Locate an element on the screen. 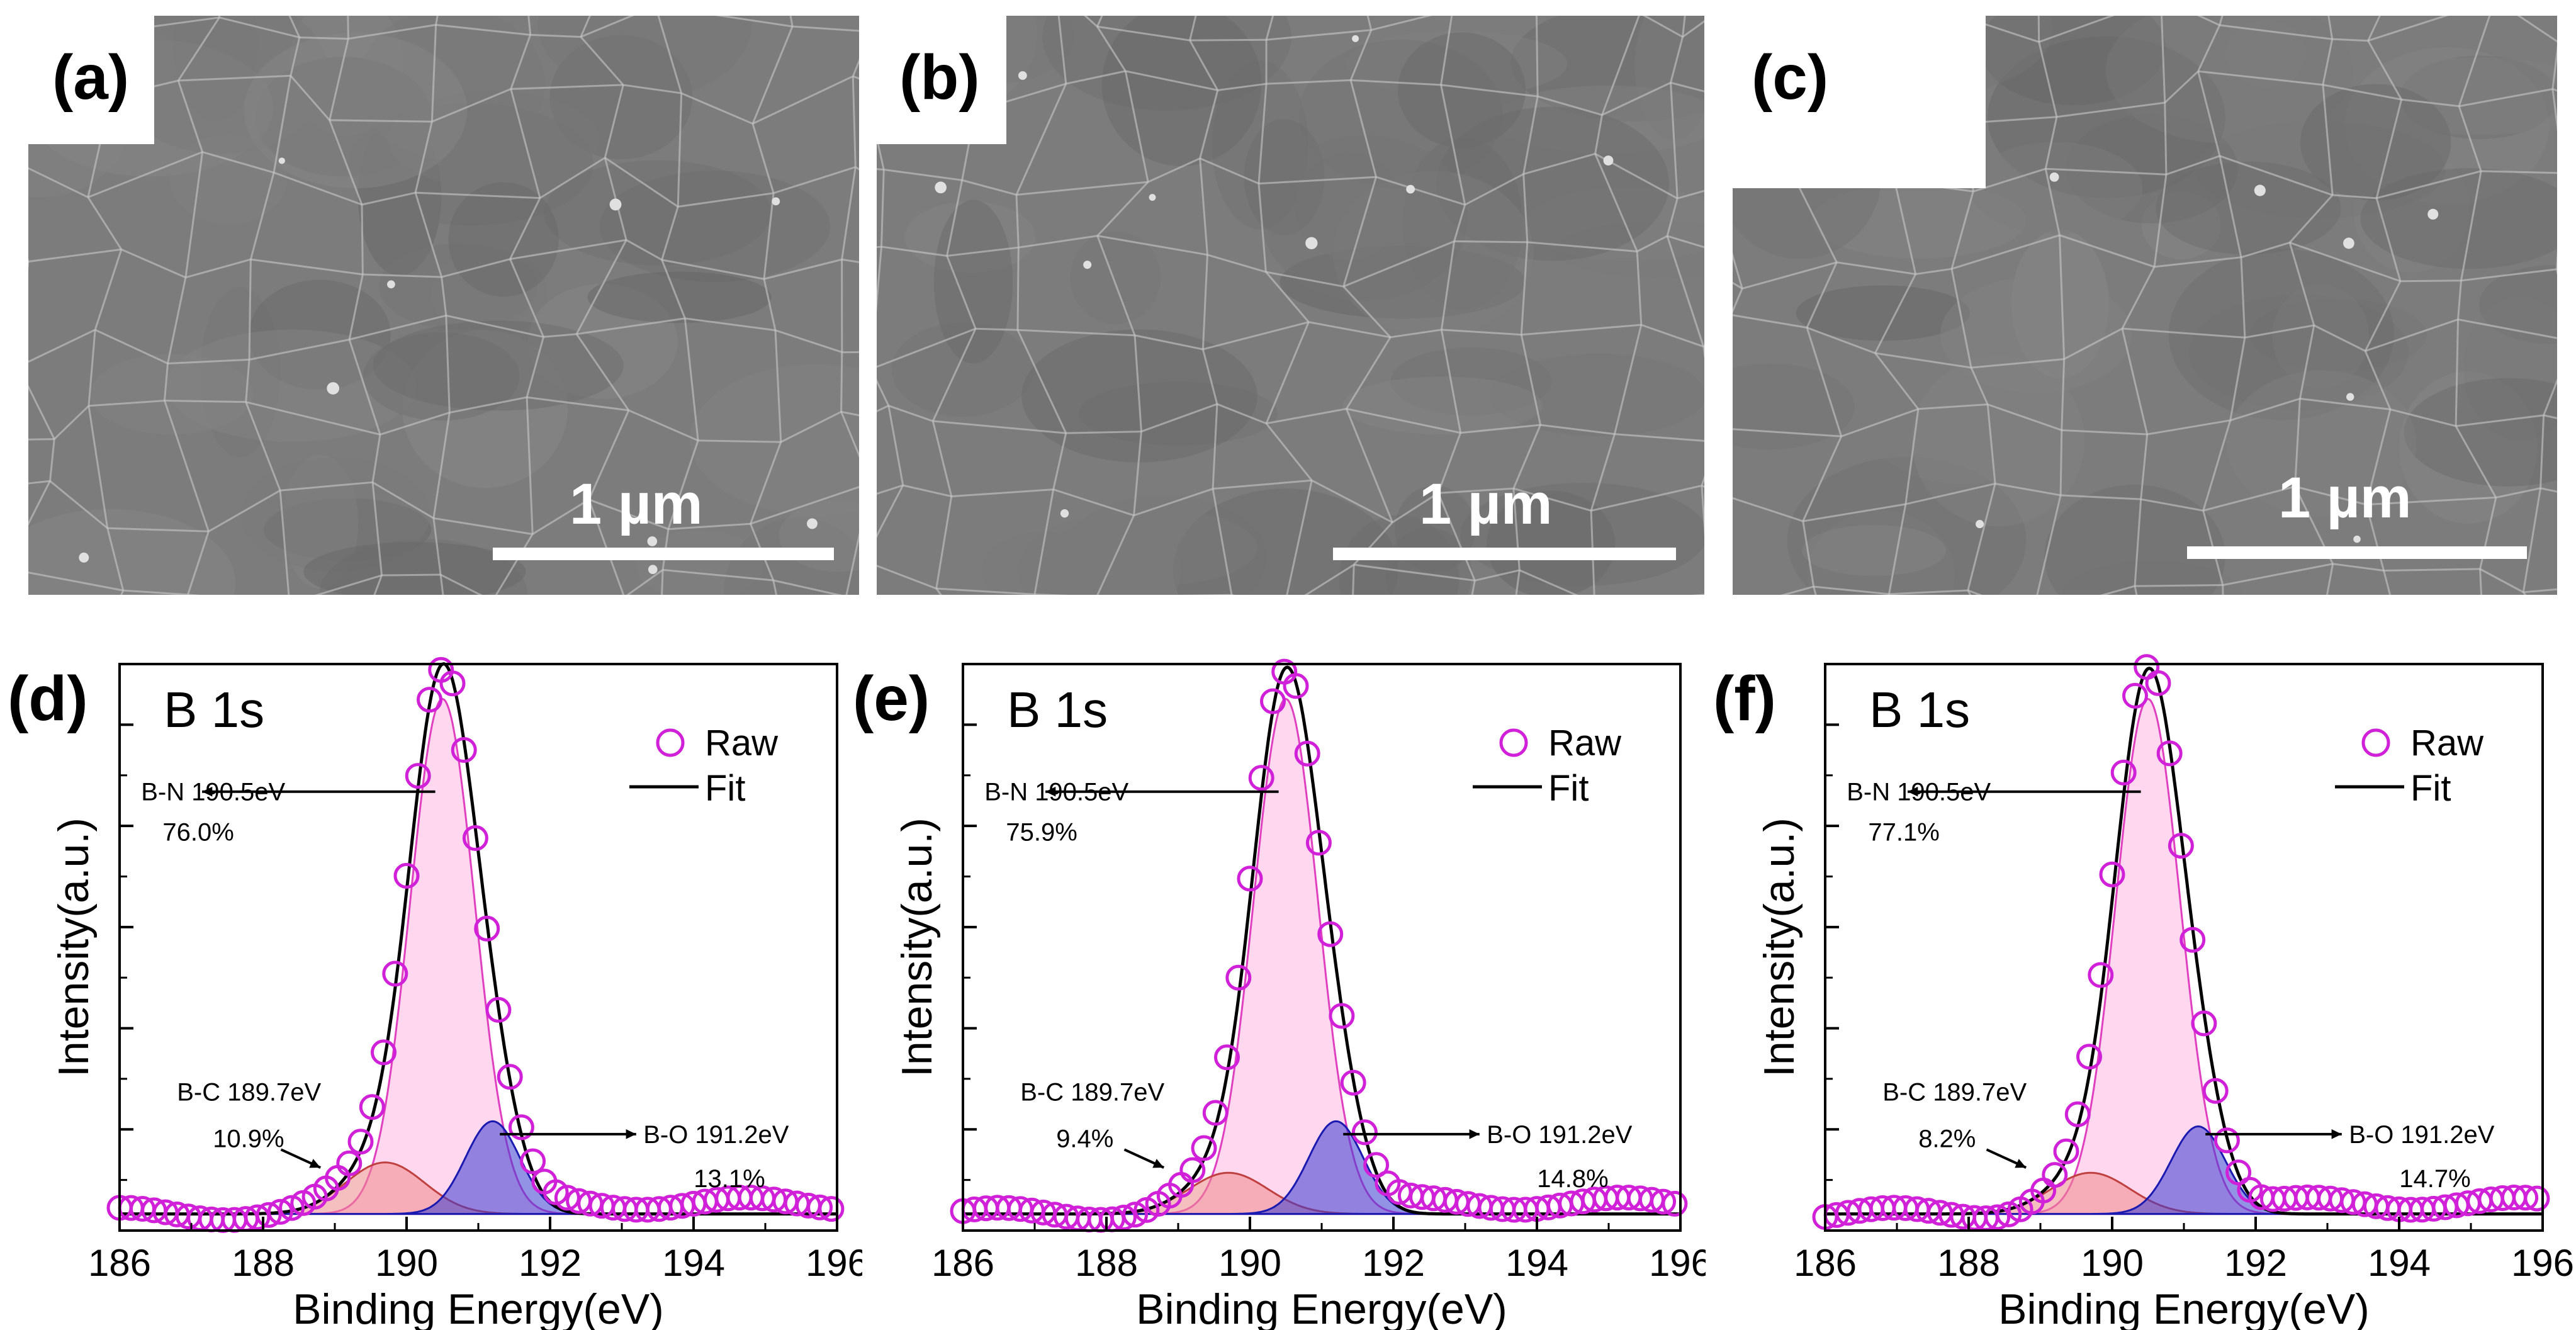 Image resolution: width=2576 pixels, height=1330 pixels. x-axis-label: Binding Energy(eV) is located at coordinates (2184, 1307).